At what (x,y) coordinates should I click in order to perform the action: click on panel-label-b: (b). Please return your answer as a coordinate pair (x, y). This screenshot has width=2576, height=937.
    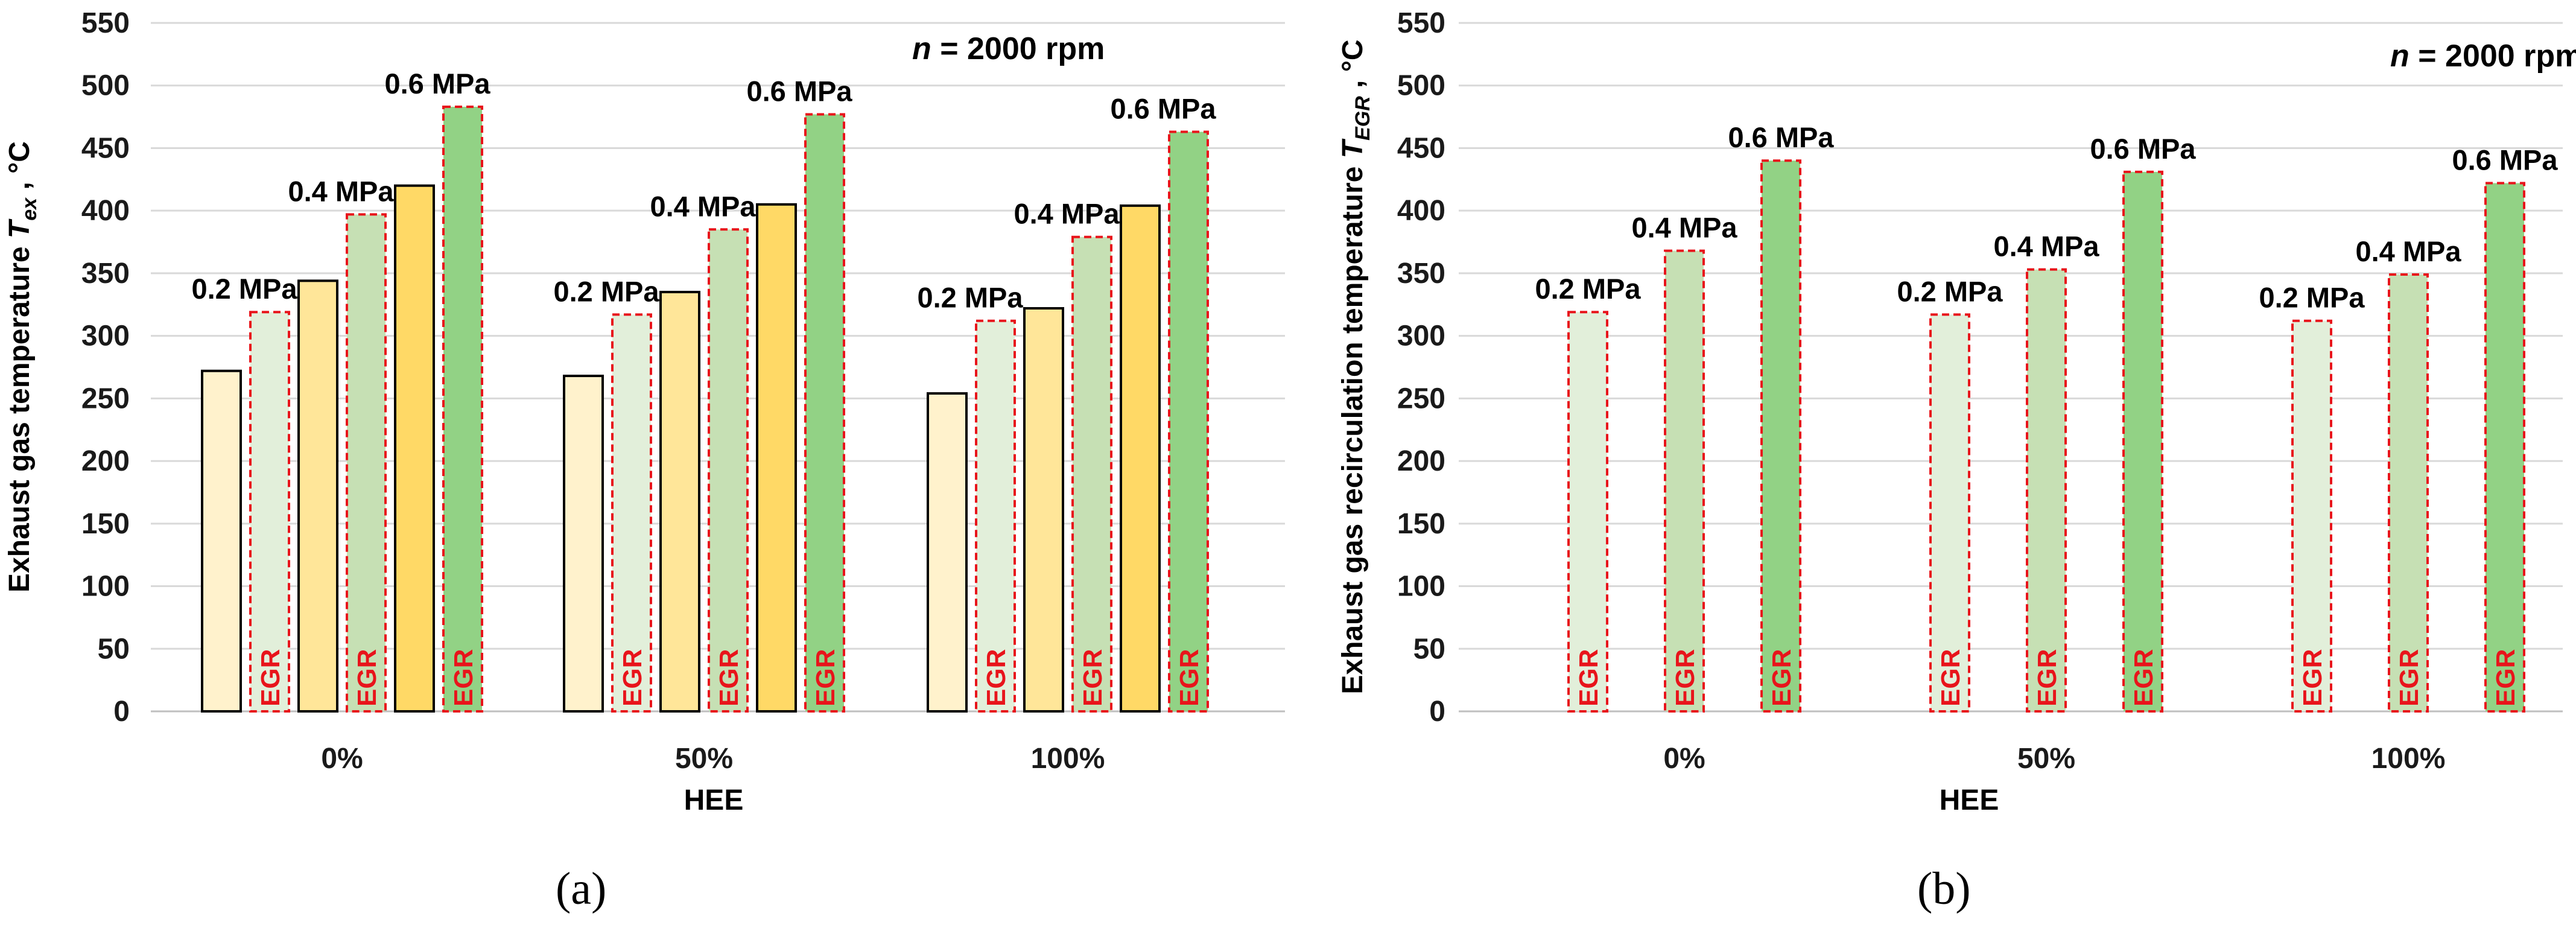
    Looking at the image, I should click on (1944, 888).